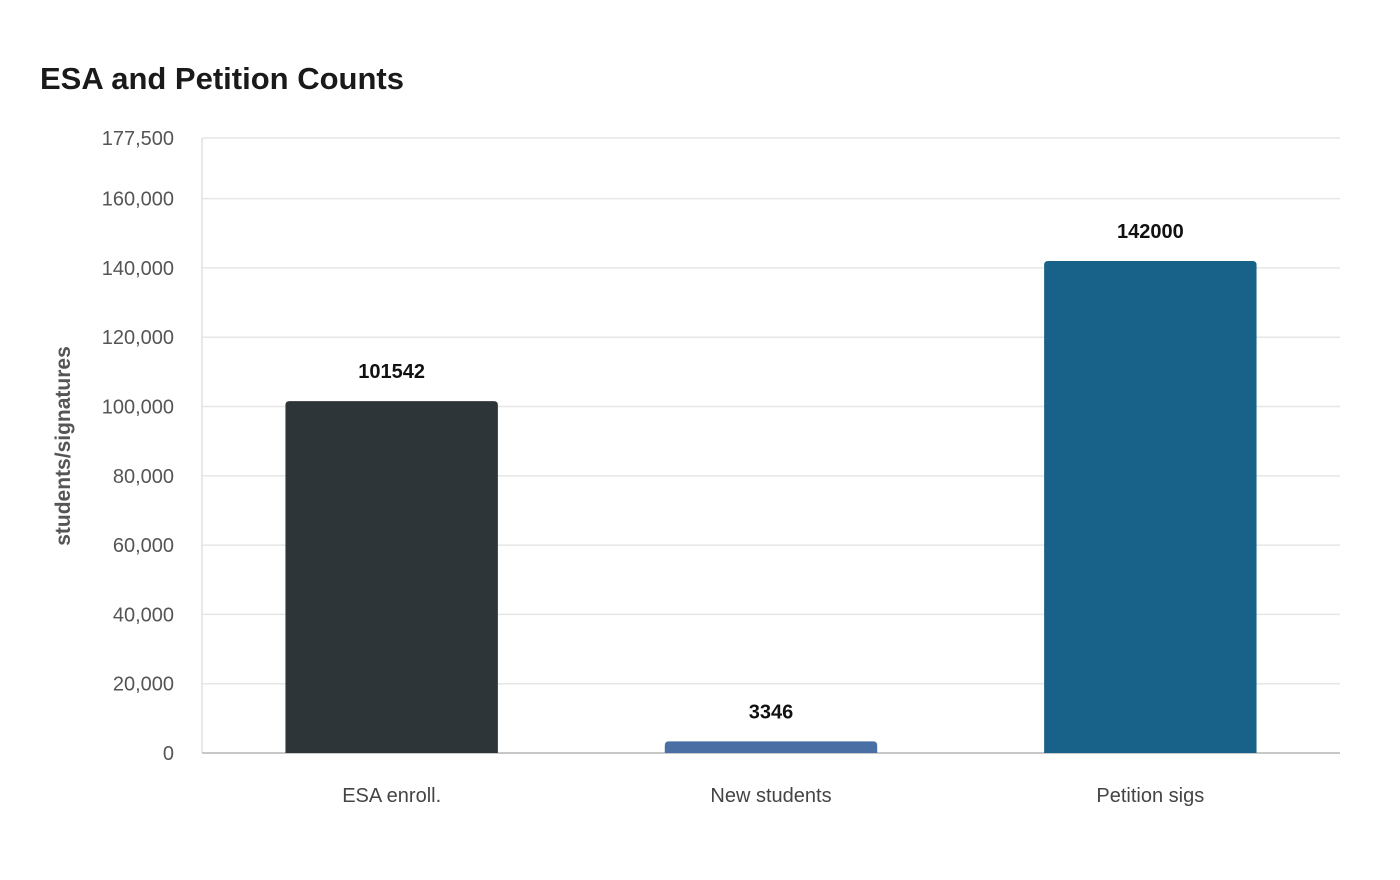 This screenshot has width=1400, height=880. What do you see at coordinates (771, 712) in the screenshot?
I see `bar-value-label: 3346` at bounding box center [771, 712].